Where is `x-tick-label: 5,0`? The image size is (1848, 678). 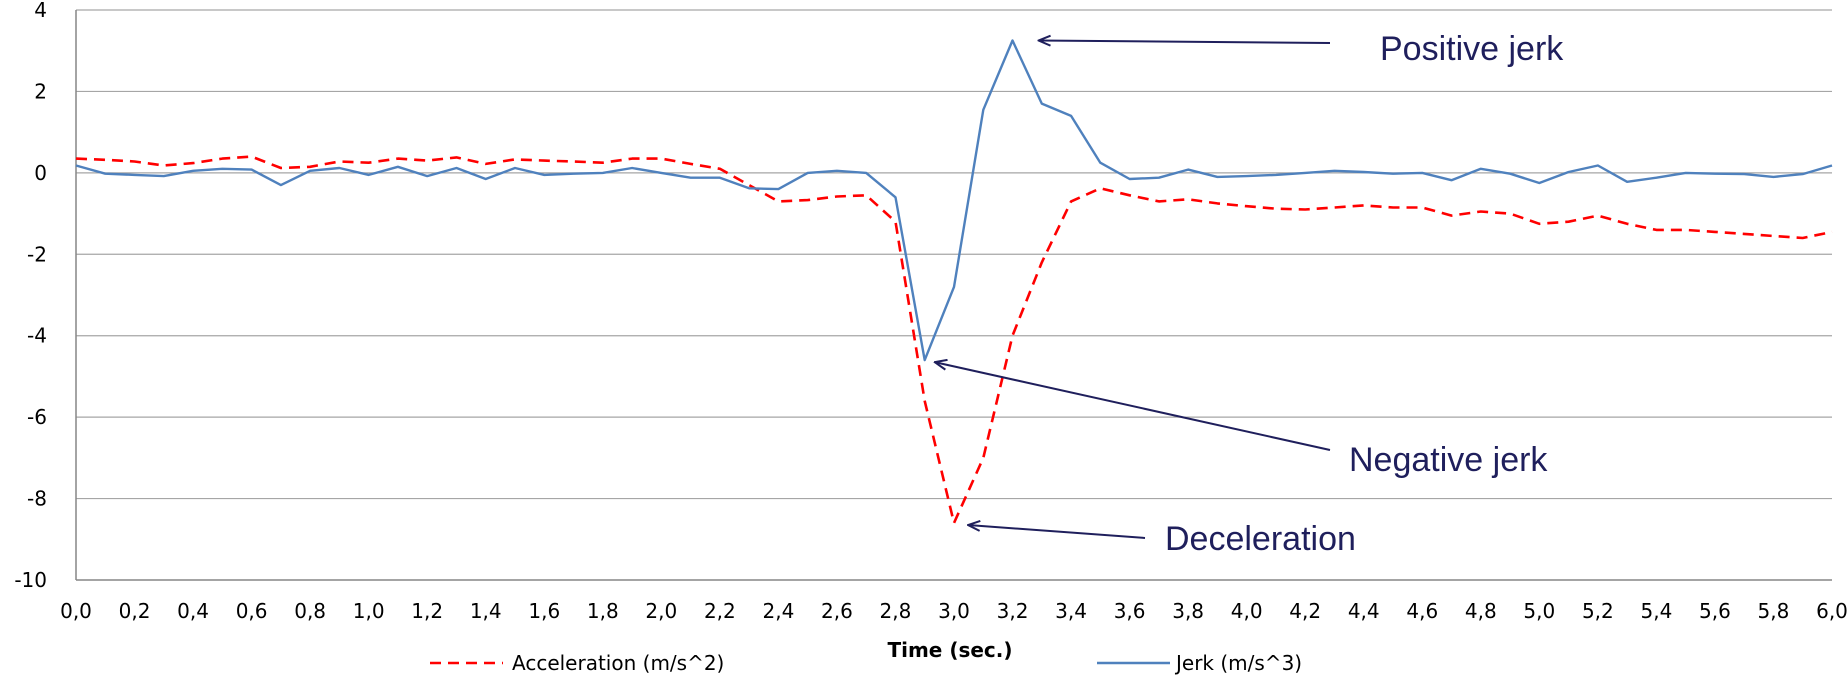
x-tick-label: 5,0 is located at coordinates (1539, 611).